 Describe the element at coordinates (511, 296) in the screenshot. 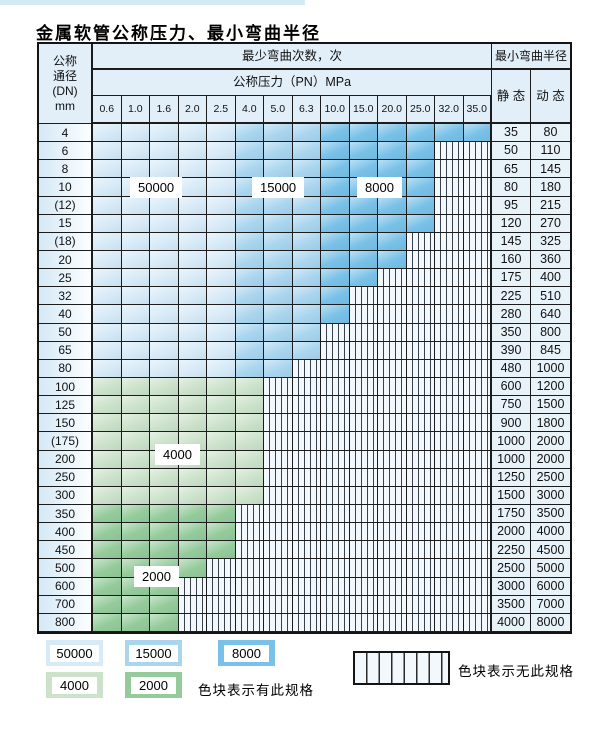

I see `static-radius-cell: 225` at that location.